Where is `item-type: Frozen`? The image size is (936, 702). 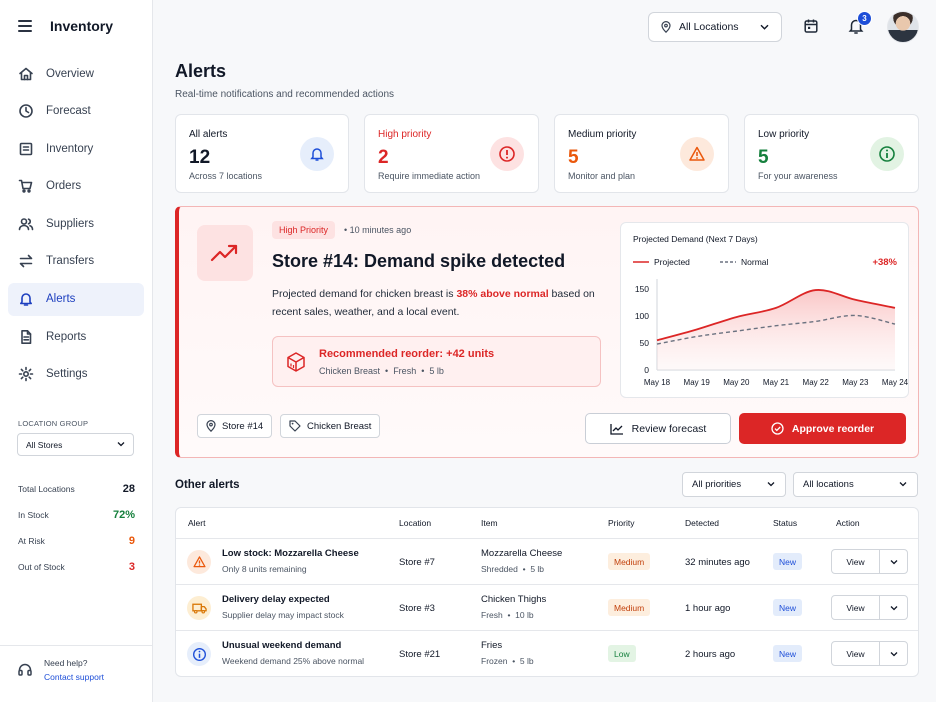 item-type: Frozen is located at coordinates (494, 661).